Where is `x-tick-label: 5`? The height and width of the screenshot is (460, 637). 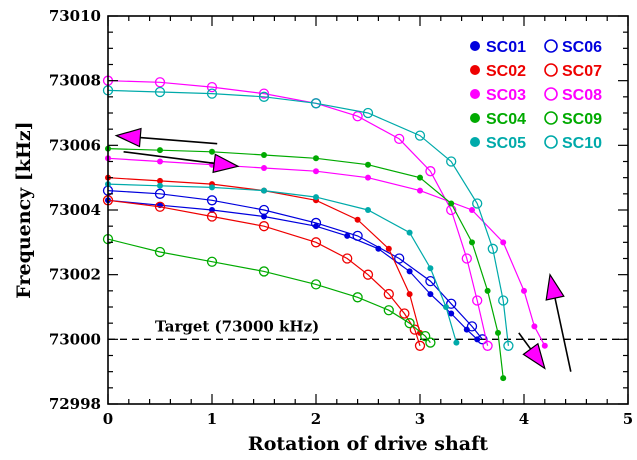
x-tick-label: 5 is located at coordinates (628, 419).